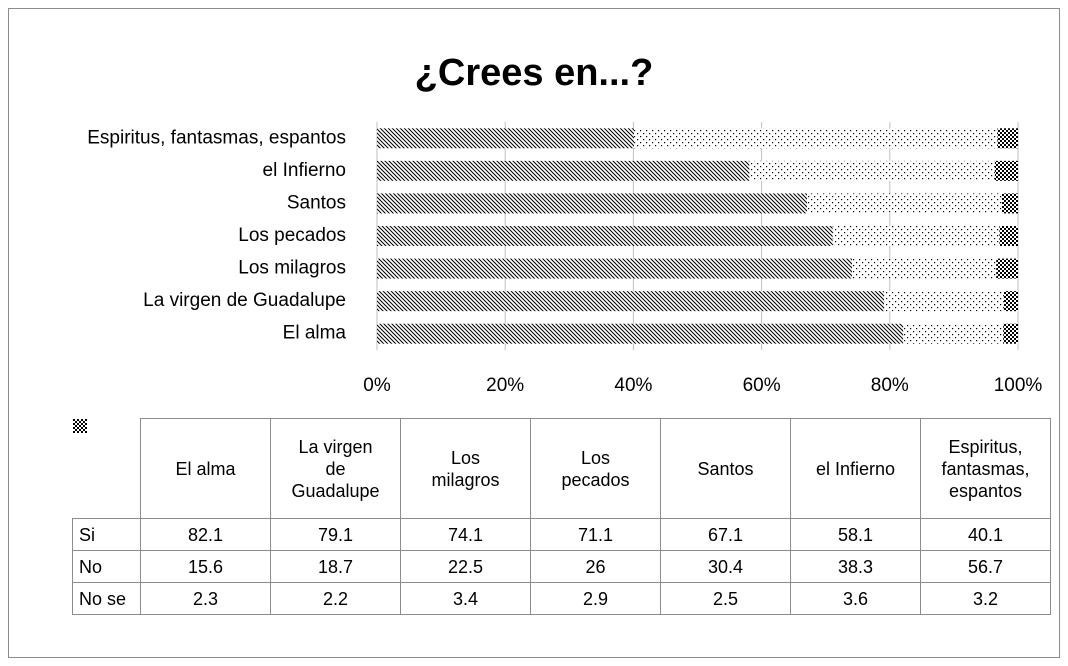 The height and width of the screenshot is (666, 1068). Describe the element at coordinates (304, 170) in the screenshot. I see `y-tick-label: el Infierno` at that location.